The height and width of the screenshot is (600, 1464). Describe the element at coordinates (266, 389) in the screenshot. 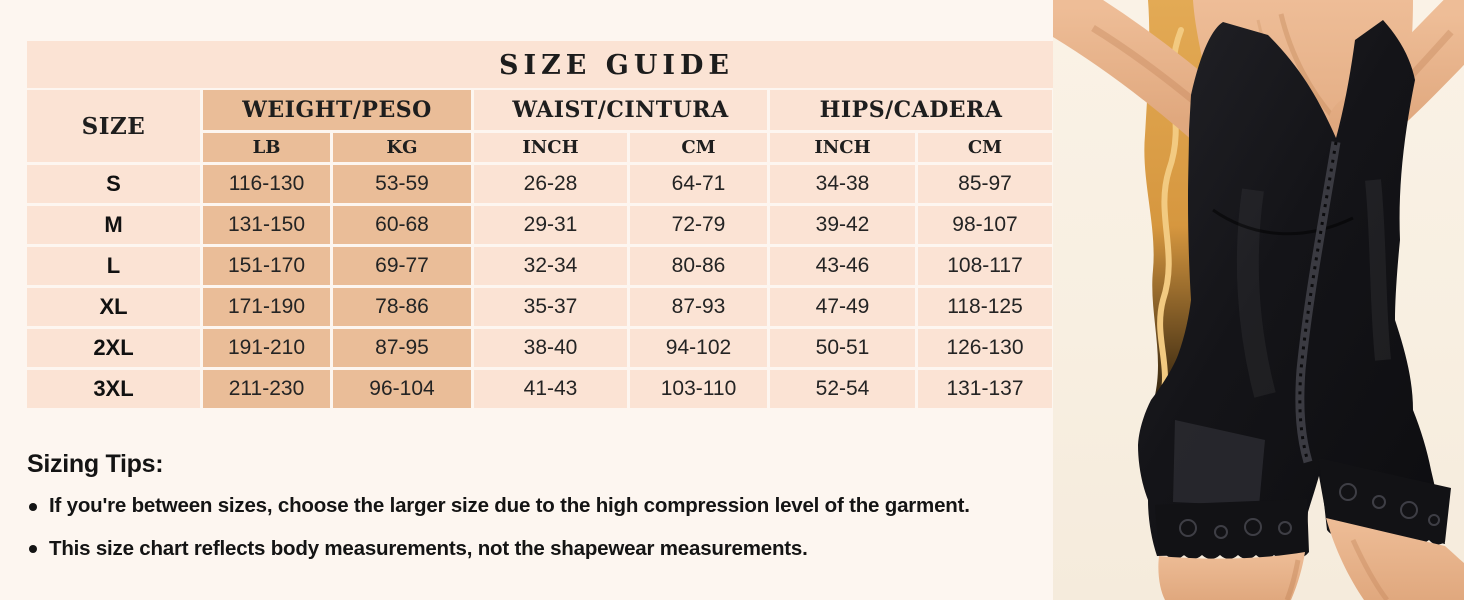

I see `value-cell: 211-230` at that location.